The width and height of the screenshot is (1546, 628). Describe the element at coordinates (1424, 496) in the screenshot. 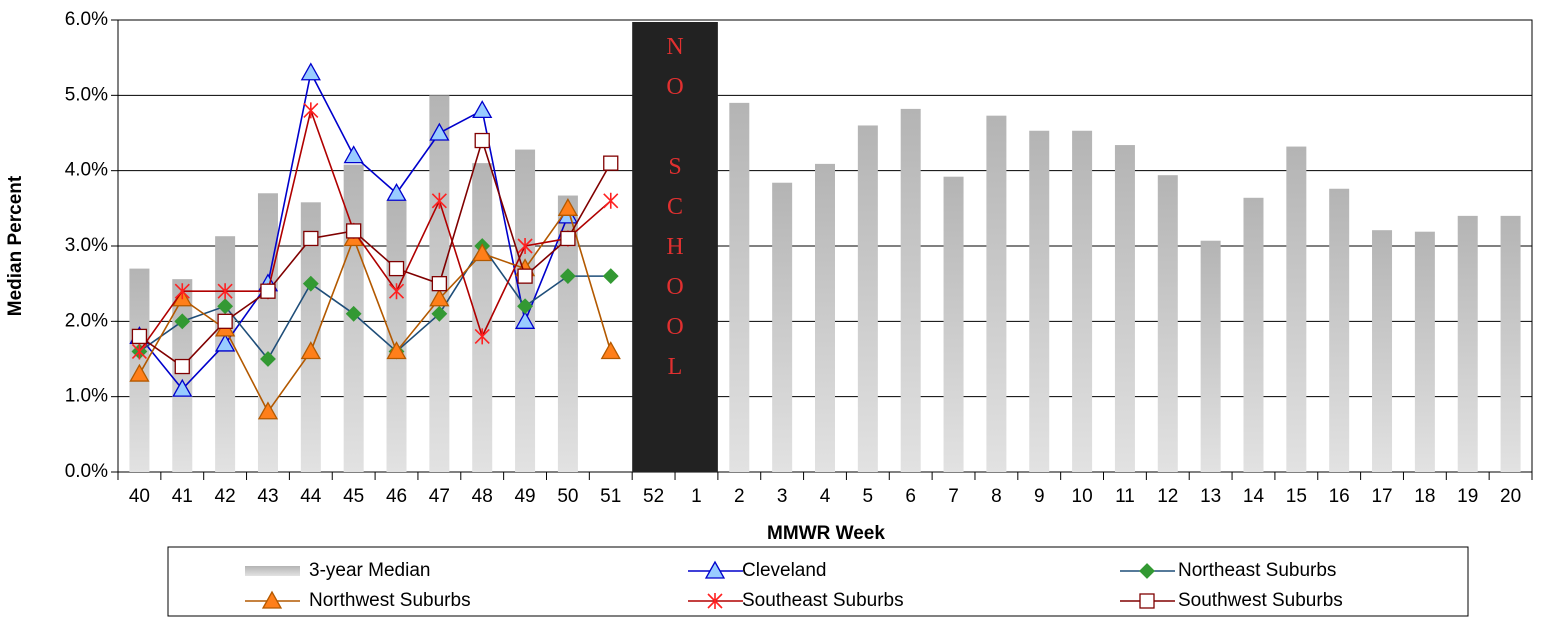

I see `x-tick-label: 18` at that location.